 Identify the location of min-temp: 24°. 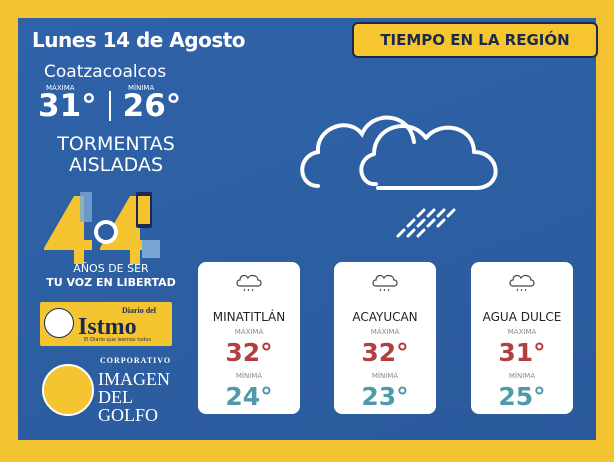
(249, 396).